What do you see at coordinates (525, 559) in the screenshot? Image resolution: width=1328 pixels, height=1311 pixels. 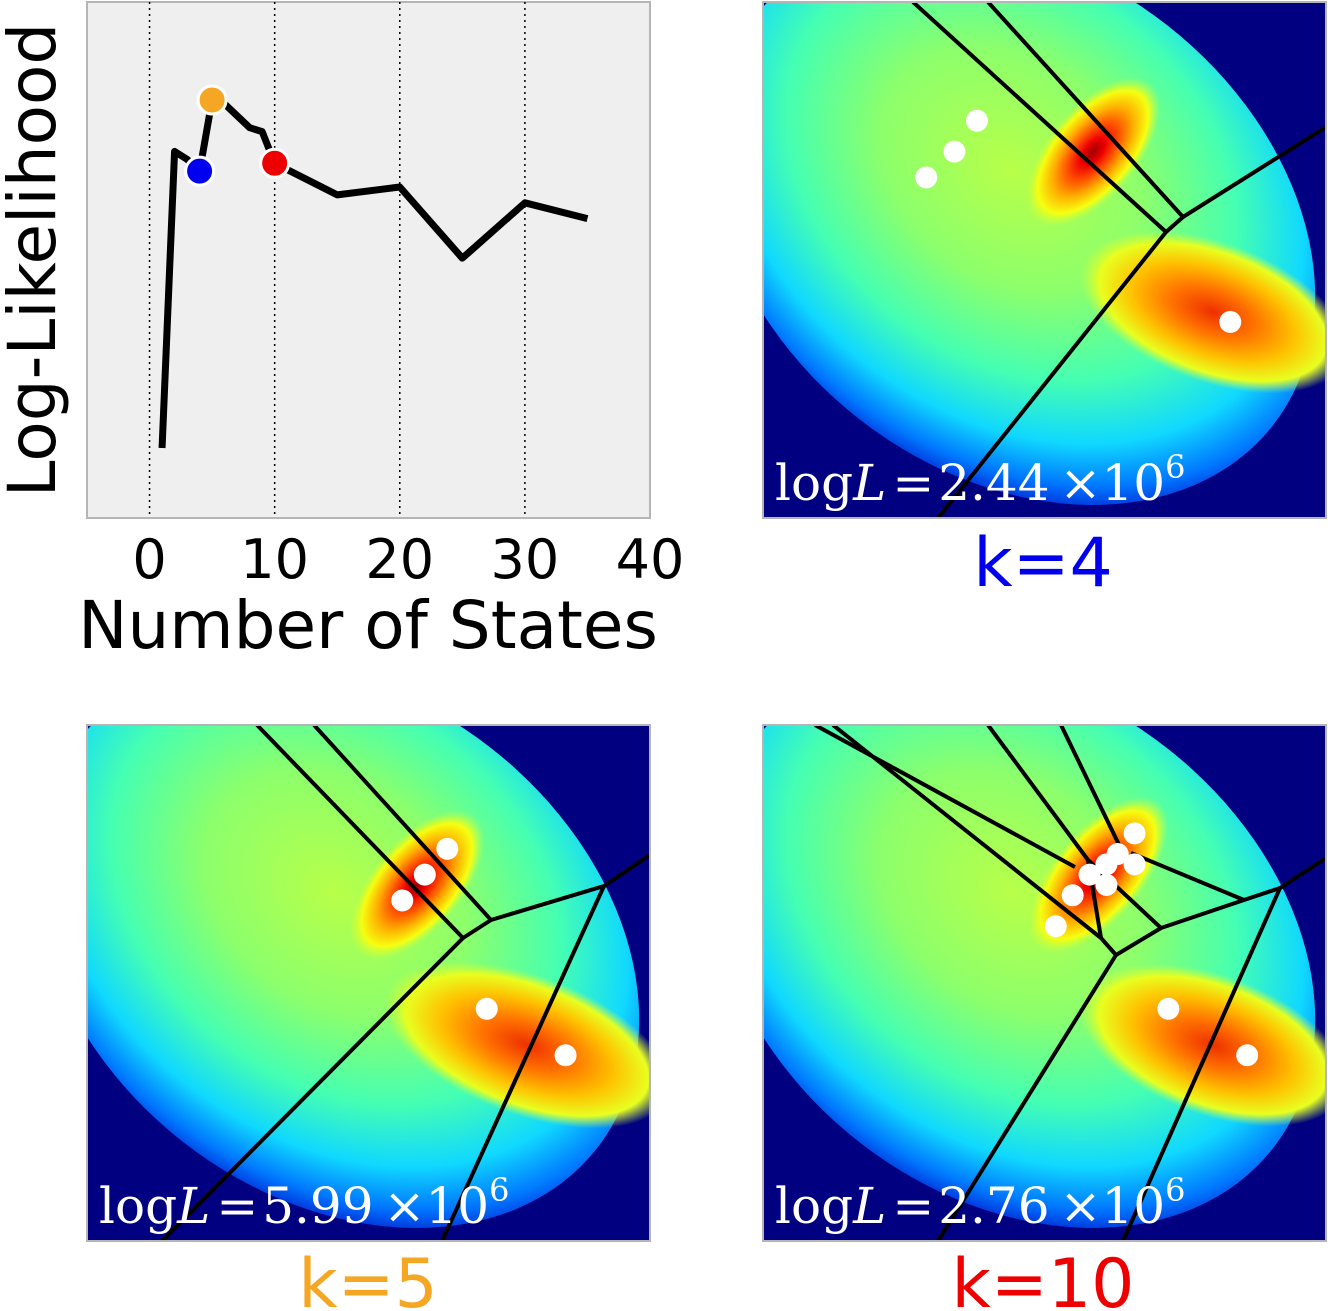 I see `x-tick-label: 30` at bounding box center [525, 559].